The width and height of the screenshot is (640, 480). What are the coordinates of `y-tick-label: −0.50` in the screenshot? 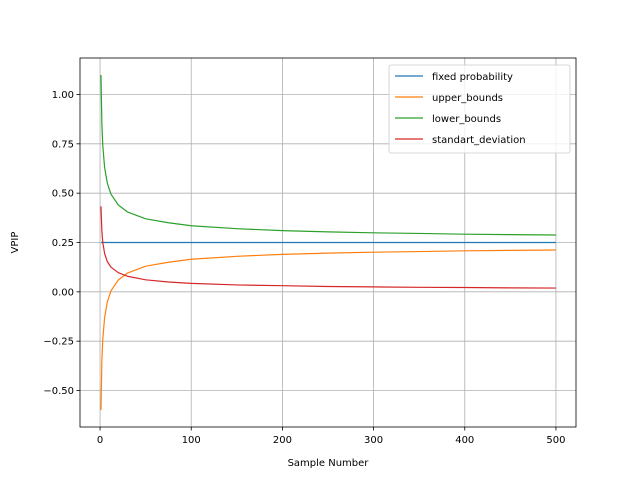 It's located at (58, 391).